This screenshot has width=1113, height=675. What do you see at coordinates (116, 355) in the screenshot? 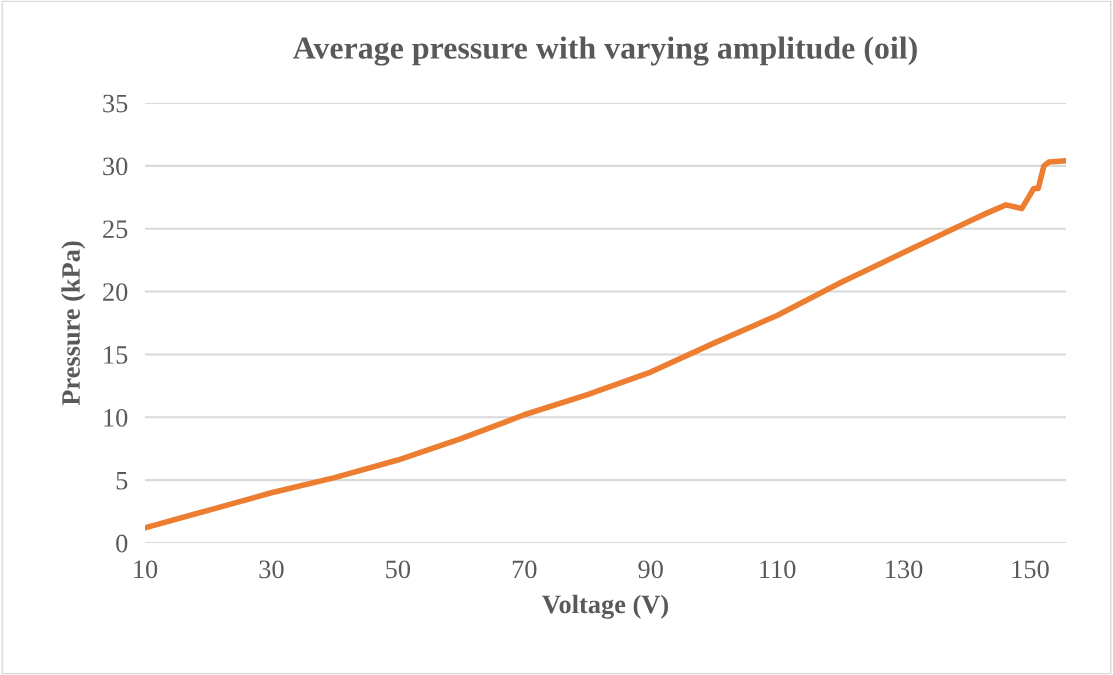
I see `y-tick-label: 15` at bounding box center [116, 355].